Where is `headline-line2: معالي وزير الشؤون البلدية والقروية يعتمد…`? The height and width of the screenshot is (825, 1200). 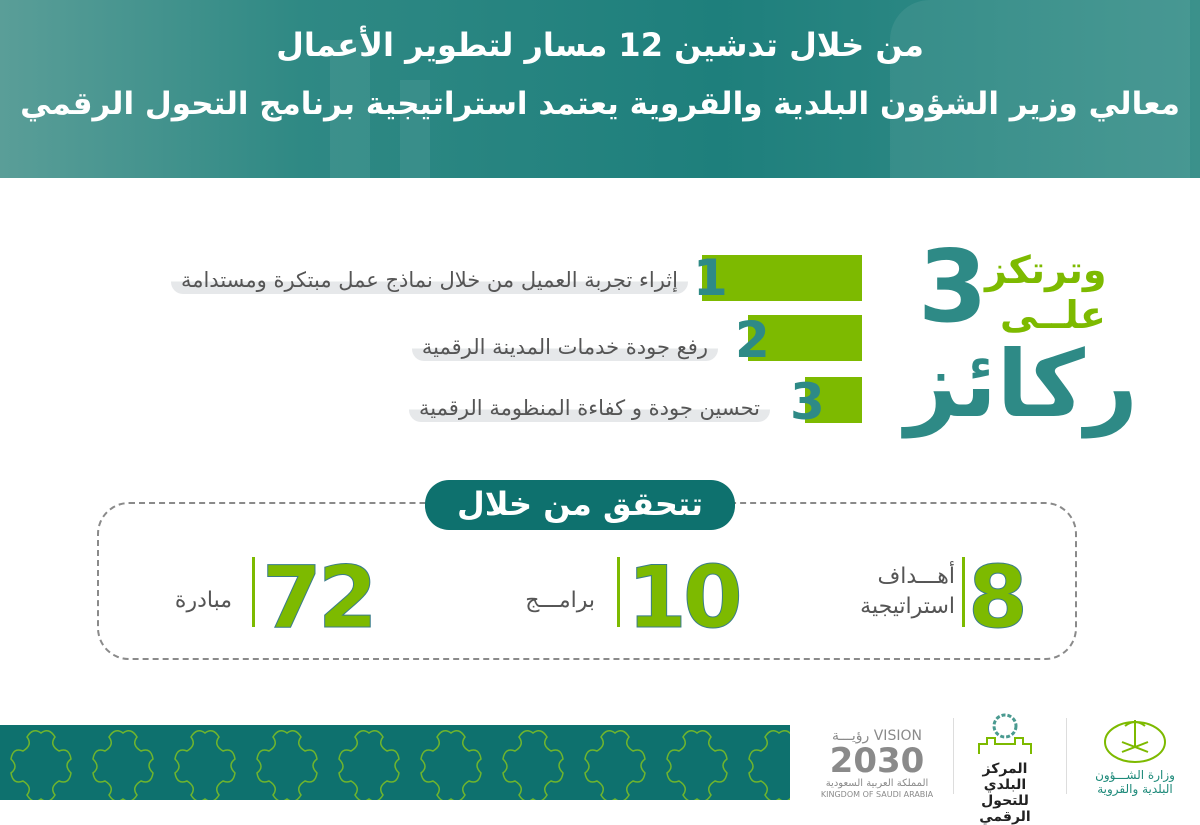
headline-line2: معالي وزير الشؤون البلدية والقروية يعتمد… is located at coordinates (600, 104).